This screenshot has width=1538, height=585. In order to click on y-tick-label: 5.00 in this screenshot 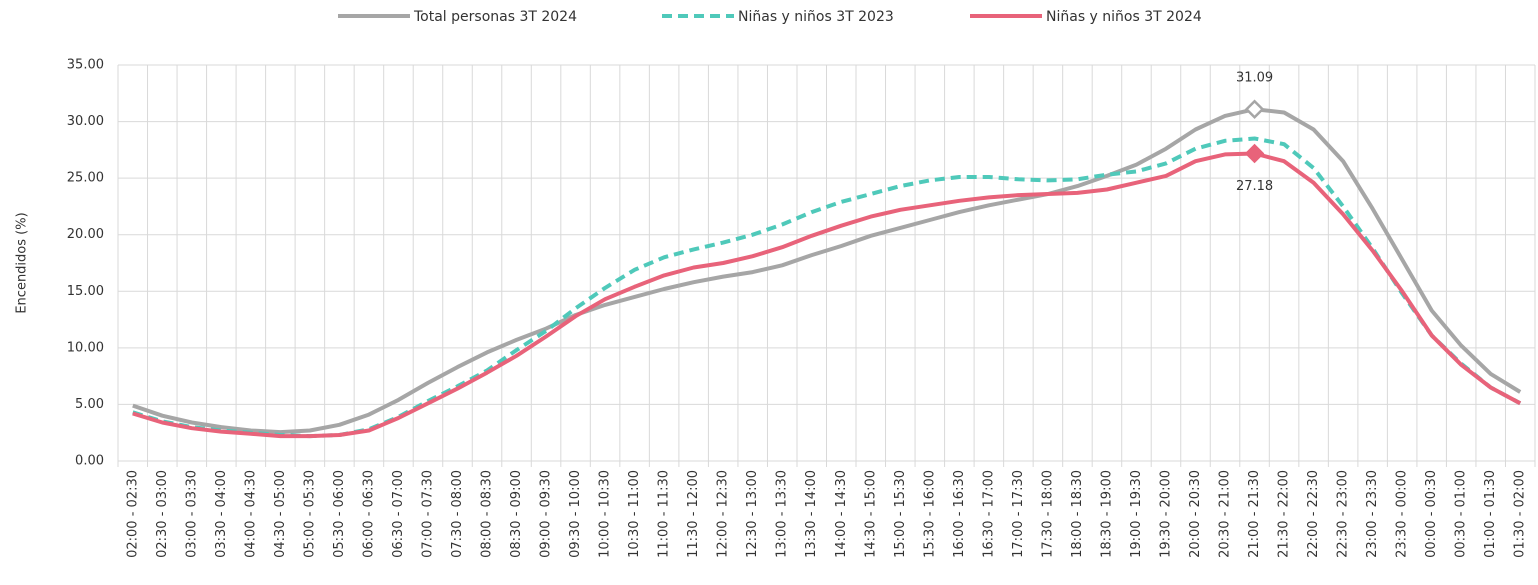, I will do `click(89, 404)`.